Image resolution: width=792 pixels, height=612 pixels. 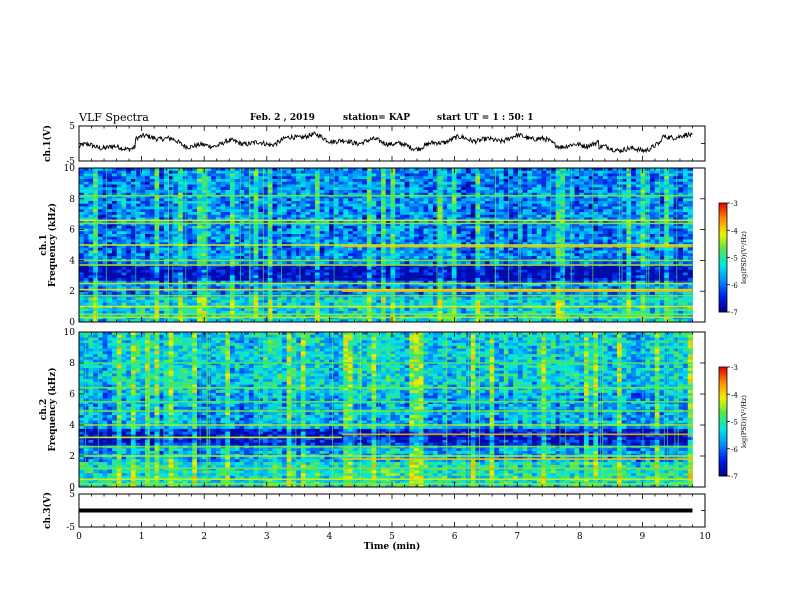 What do you see at coordinates (282, 118) in the screenshot?
I see `date-label: Feb. 2 , 2019` at bounding box center [282, 118].